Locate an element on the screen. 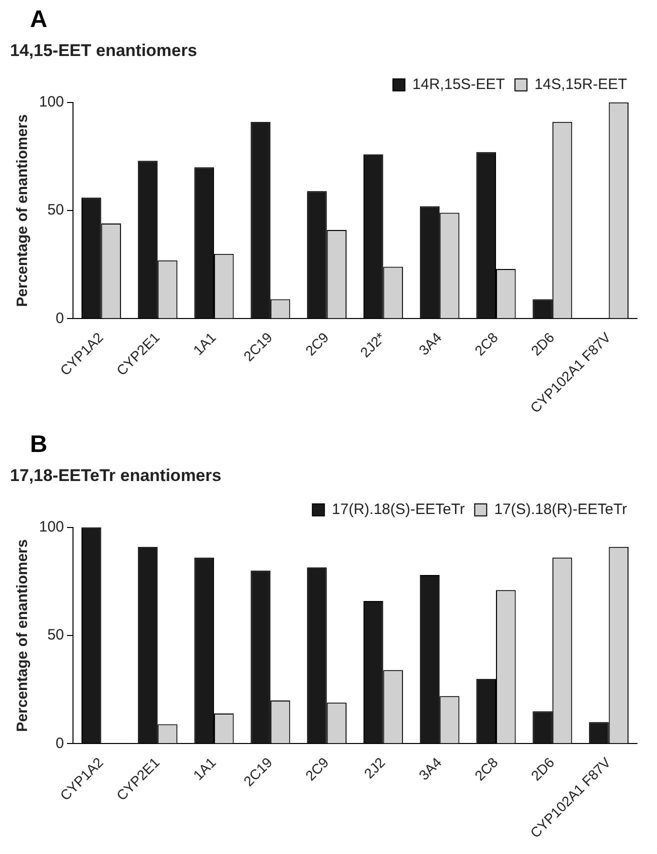 This screenshot has width=657, height=854. legend-label: 17(R).18(S)-EETeTr is located at coordinates (398, 509).